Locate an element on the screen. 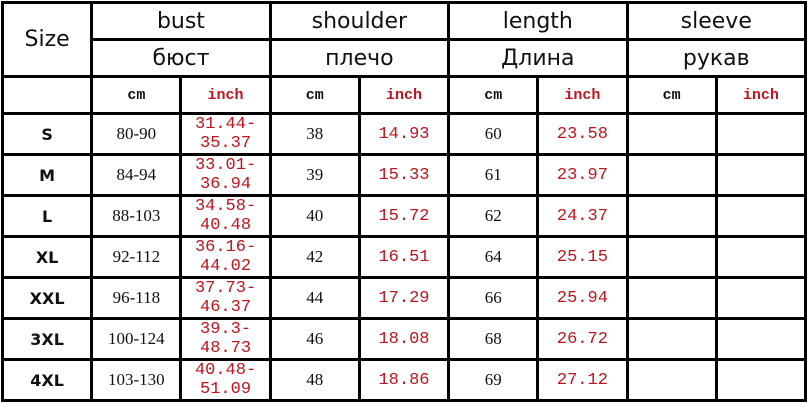 This screenshot has width=808, height=403. inch-value-cell: 23.97 is located at coordinates (582, 175).